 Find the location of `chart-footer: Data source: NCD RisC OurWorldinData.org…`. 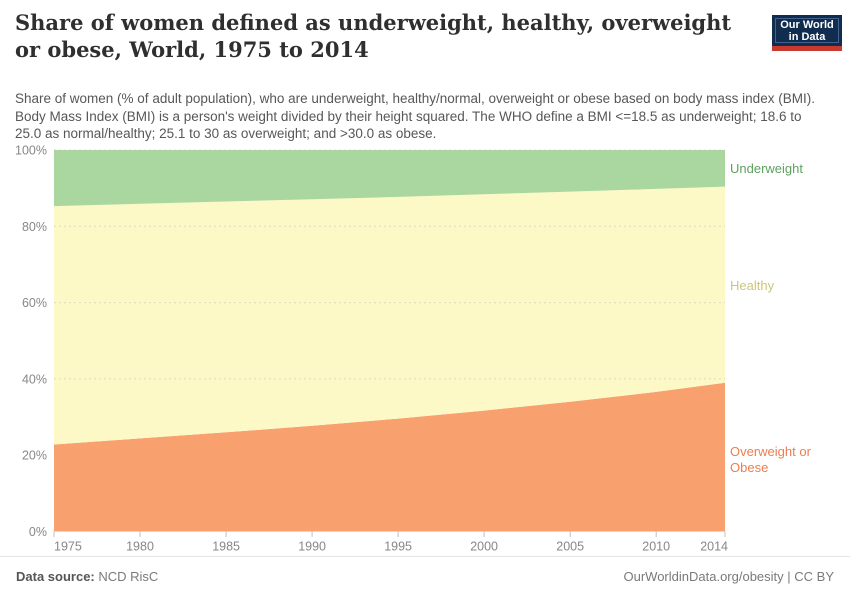

chart-footer: Data source: NCD RisC OurWorldinData.org… is located at coordinates (425, 578).